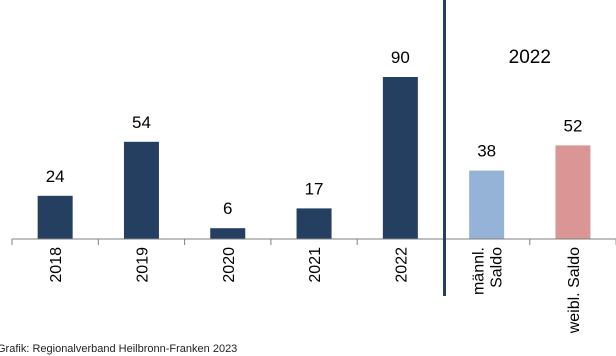 The width and height of the screenshot is (616, 356). I want to click on value-label-2: 6, so click(227, 208).